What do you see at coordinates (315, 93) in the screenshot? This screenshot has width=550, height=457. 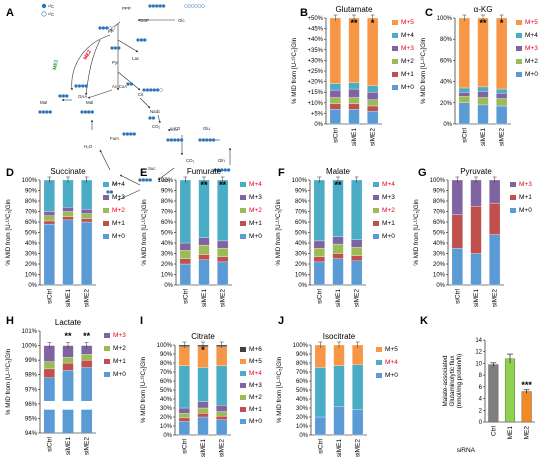 I see `y-tick-label: +15%` at bounding box center [315, 93].